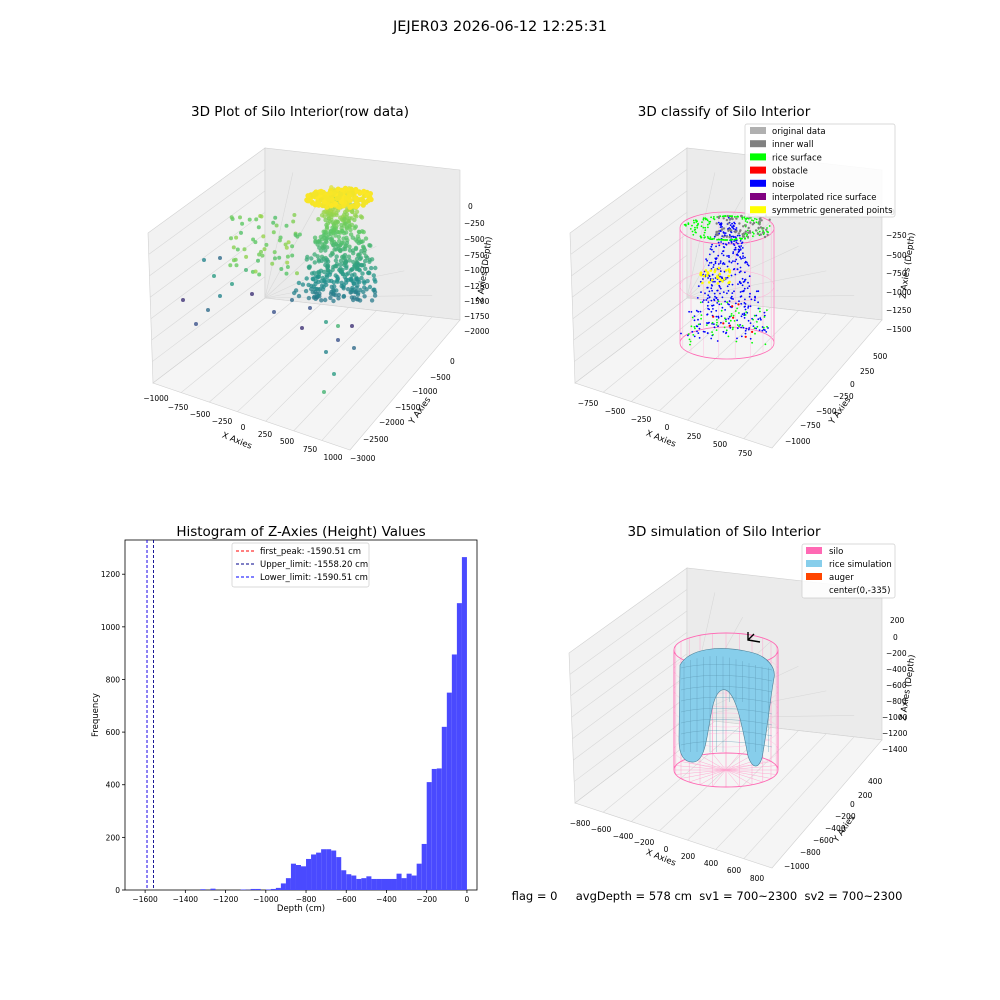 The image size is (1000, 1000). What do you see at coordinates (641, 419) in the screenshot?
I see `classify-xtick: −250` at bounding box center [641, 419].